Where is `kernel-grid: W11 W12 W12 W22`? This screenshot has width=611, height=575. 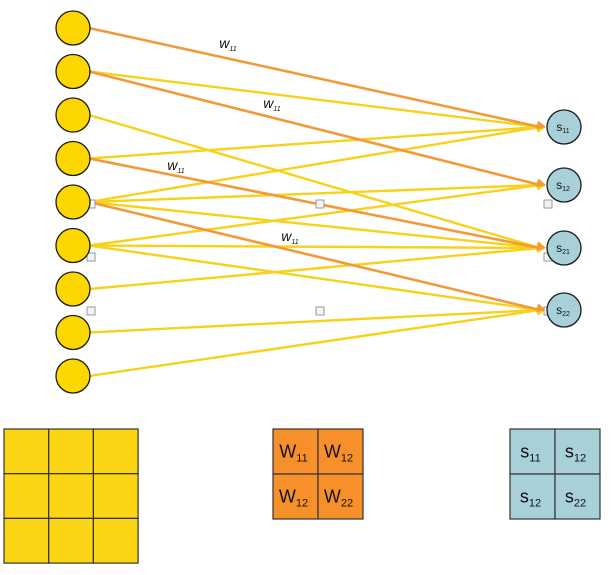 kernel-grid: W11 W12 W12 W22 is located at coordinates (318, 474).